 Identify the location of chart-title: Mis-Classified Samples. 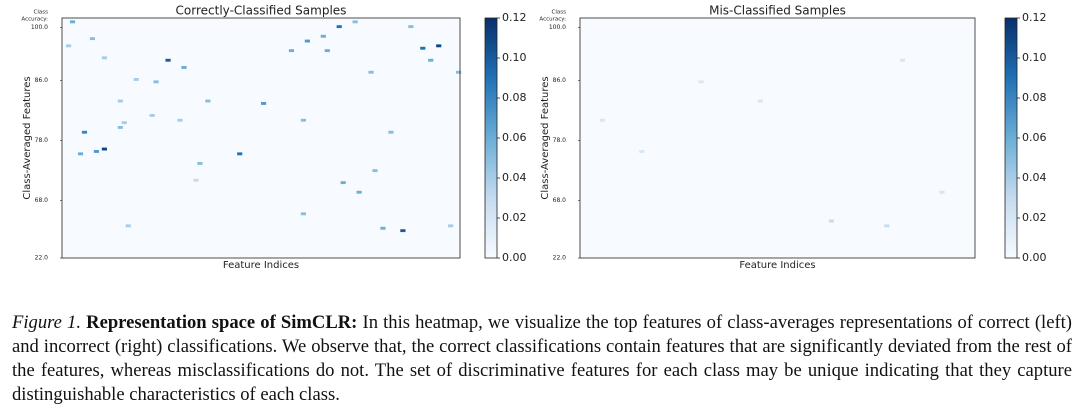
(777, 11).